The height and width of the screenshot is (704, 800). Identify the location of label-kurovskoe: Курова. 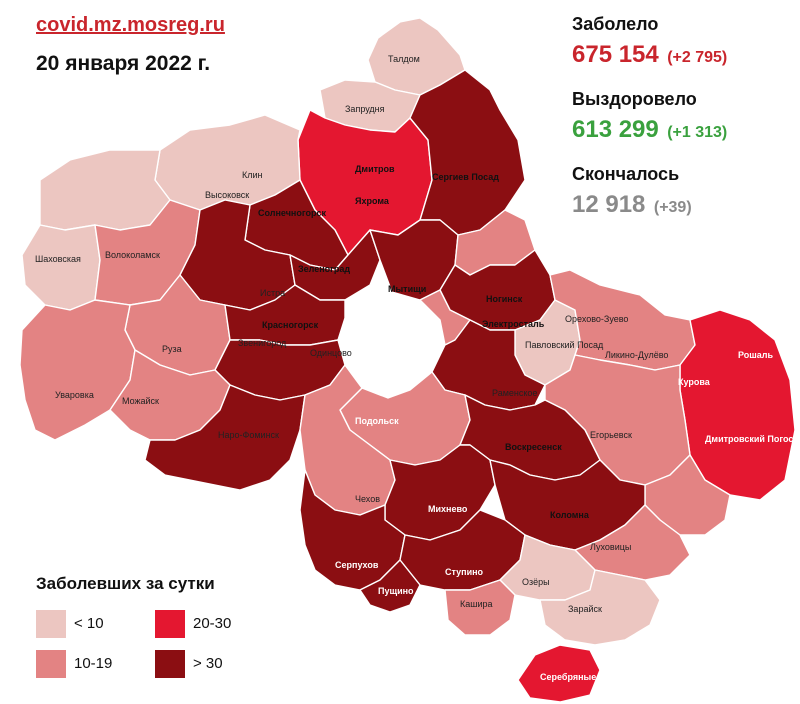
(694, 382).